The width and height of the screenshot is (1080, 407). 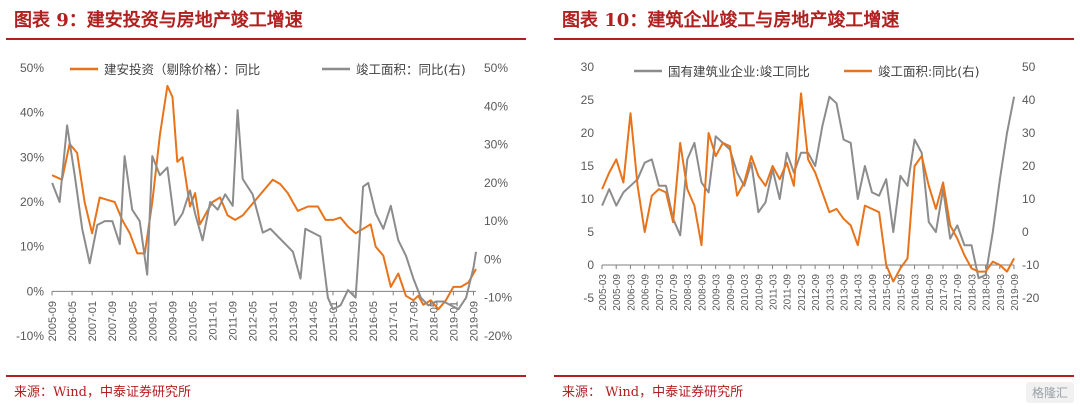 What do you see at coordinates (590, 232) in the screenshot?
I see `right-left-tick-label: 5` at bounding box center [590, 232].